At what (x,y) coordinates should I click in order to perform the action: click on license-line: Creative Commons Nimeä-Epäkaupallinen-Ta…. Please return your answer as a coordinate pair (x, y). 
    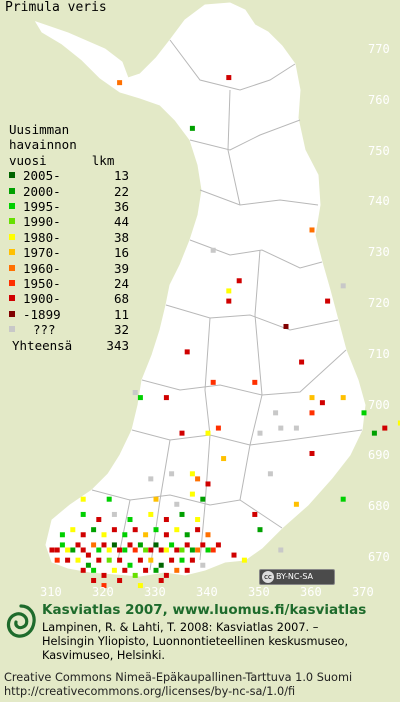
    Looking at the image, I should click on (178, 677).